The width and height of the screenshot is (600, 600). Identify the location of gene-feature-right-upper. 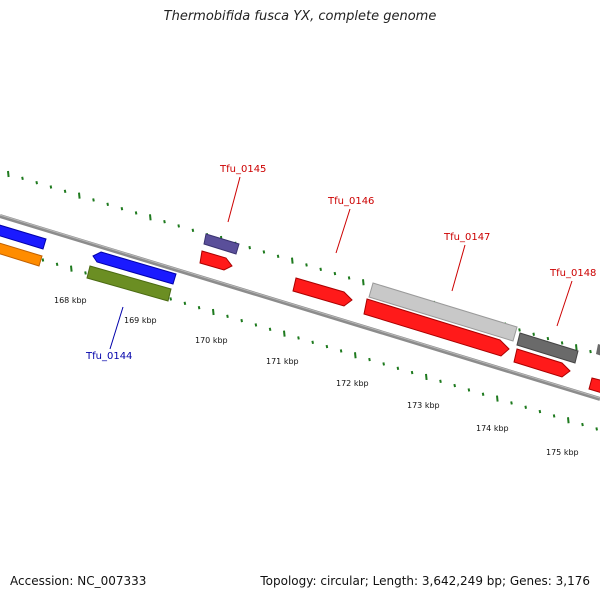
(598, 350).